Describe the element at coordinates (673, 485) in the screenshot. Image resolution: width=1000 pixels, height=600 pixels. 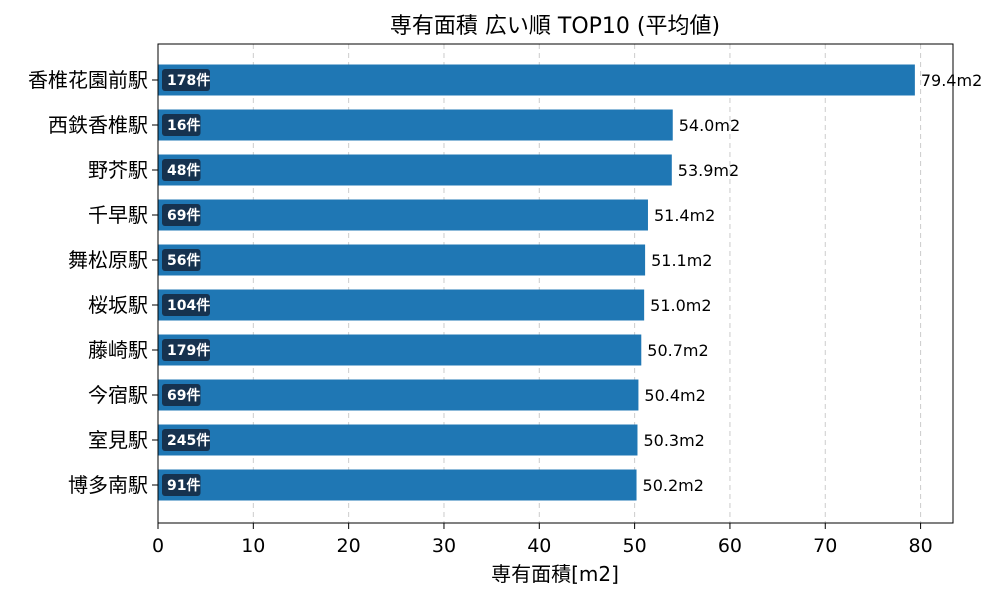
I see `value-label: 50.2m2` at that location.